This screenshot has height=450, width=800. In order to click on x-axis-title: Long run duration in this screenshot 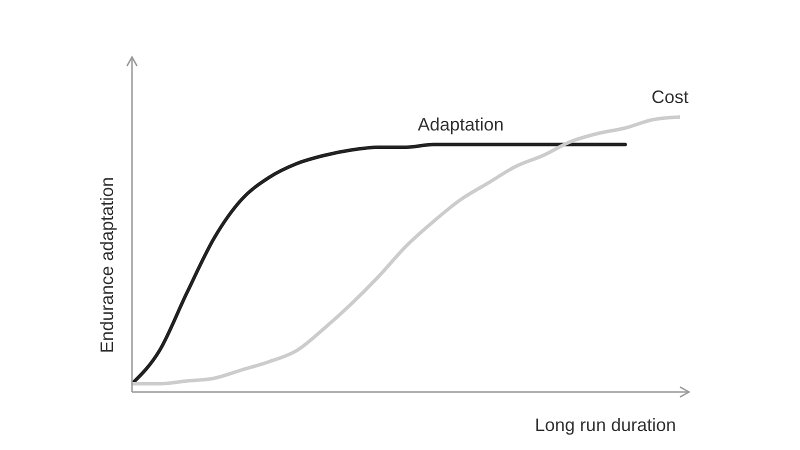, I will do `click(605, 425)`.